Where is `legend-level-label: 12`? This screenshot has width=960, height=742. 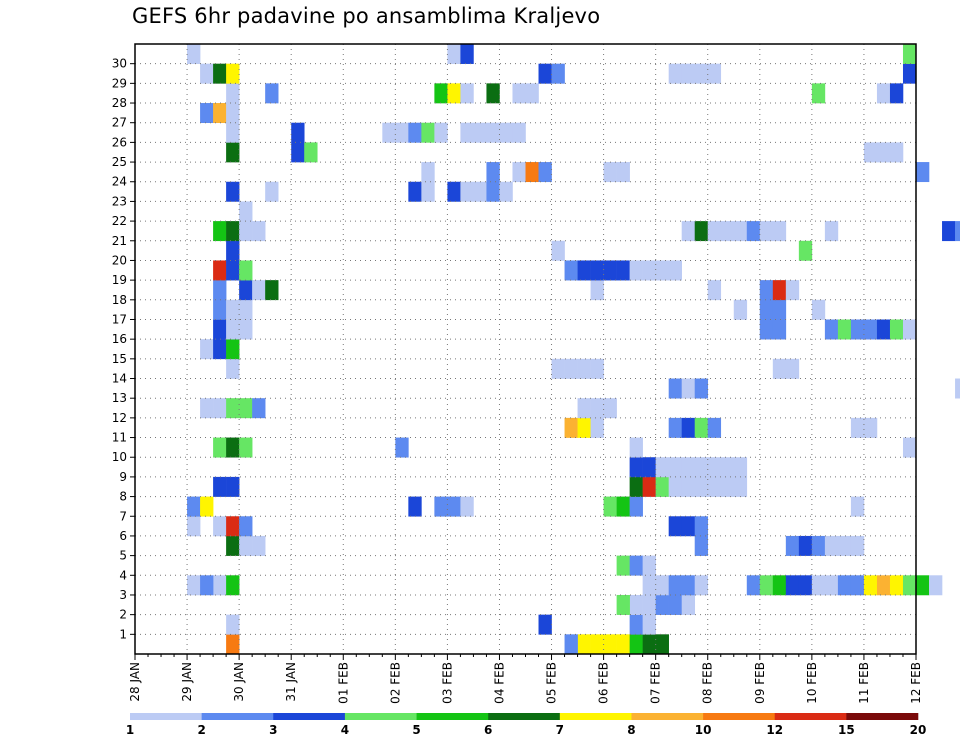
legend-level-label: 12 is located at coordinates (774, 730).